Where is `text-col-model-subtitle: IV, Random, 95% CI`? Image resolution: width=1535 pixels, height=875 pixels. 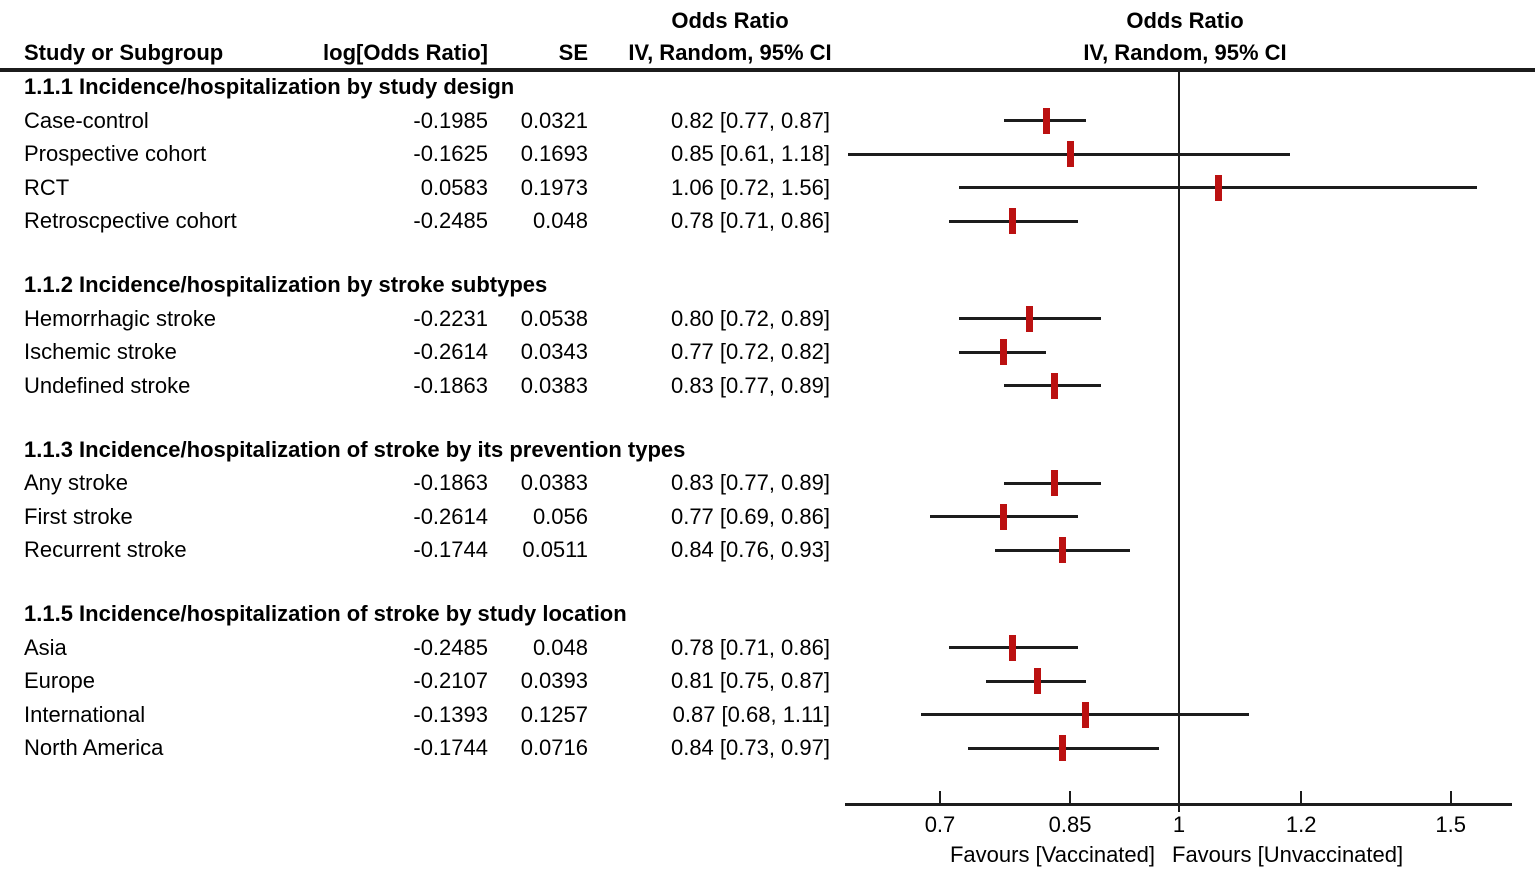
text-col-model-subtitle: IV, Random, 95% CI is located at coordinates (730, 52).